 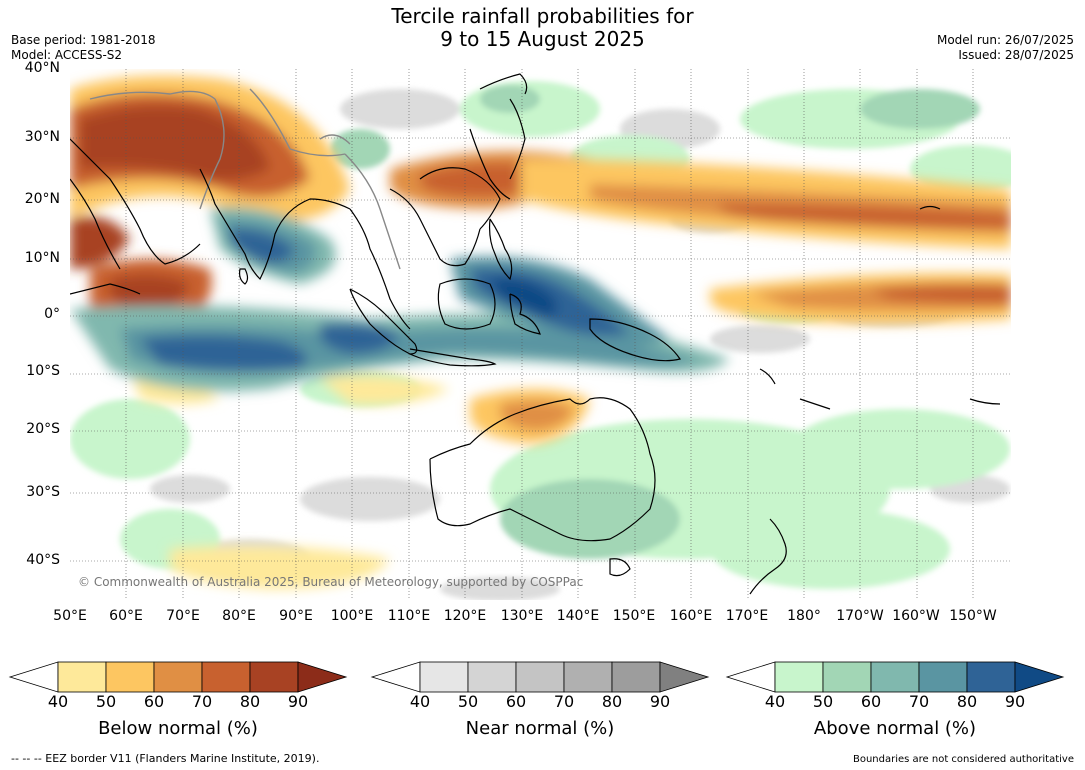 What do you see at coordinates (33, 677) in the screenshot?
I see `below-normal-colorbar-low-extend` at bounding box center [33, 677].